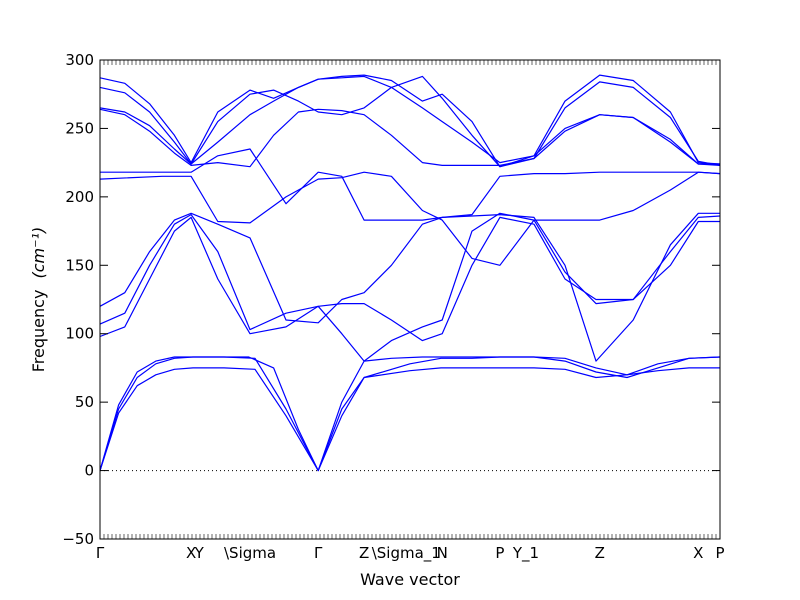 The width and height of the screenshot is (800, 600). What do you see at coordinates (38, 253) in the screenshot?
I see `y-axis-label-unit: (cm⁻¹)` at bounding box center [38, 253].